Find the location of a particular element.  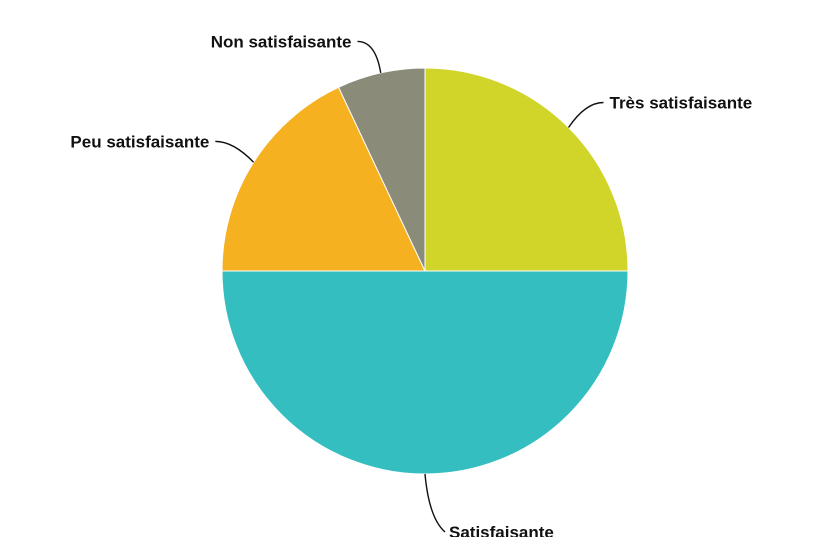

slice-label-satisfaisante: Satisfaisante is located at coordinates (501, 530).